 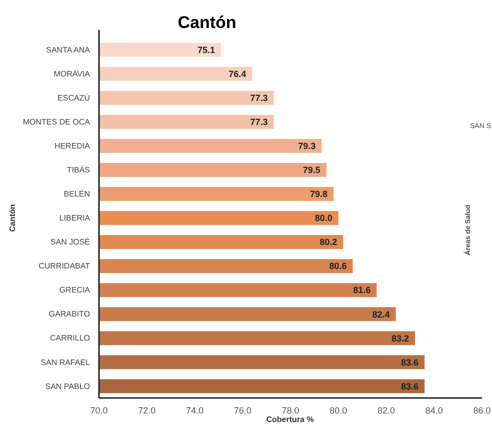 I want to click on y-tick-label: GRECIA, so click(x=75, y=290).